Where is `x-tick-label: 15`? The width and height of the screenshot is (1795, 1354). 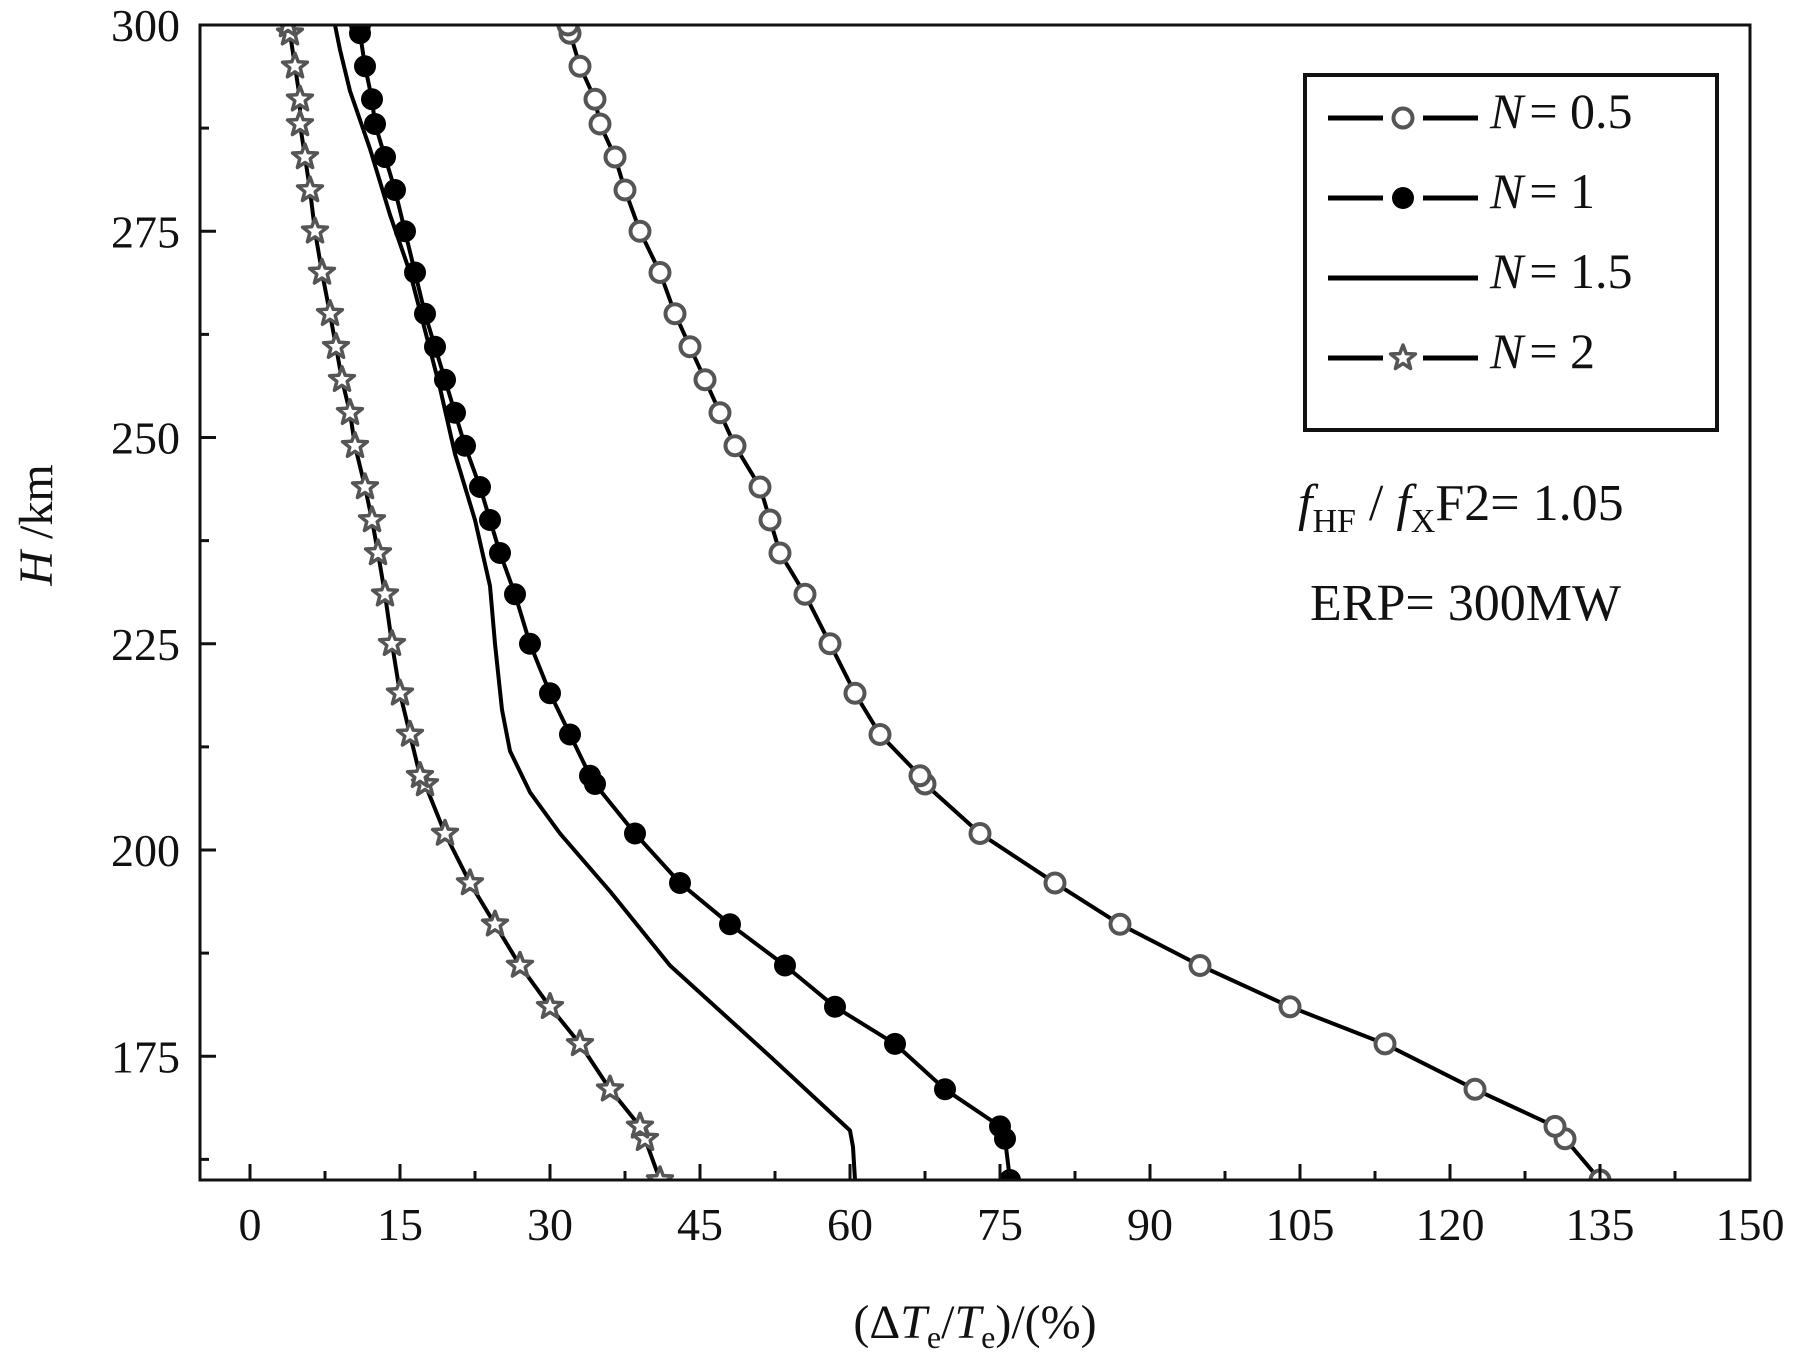 x-tick-label: 15 is located at coordinates (400, 1224).